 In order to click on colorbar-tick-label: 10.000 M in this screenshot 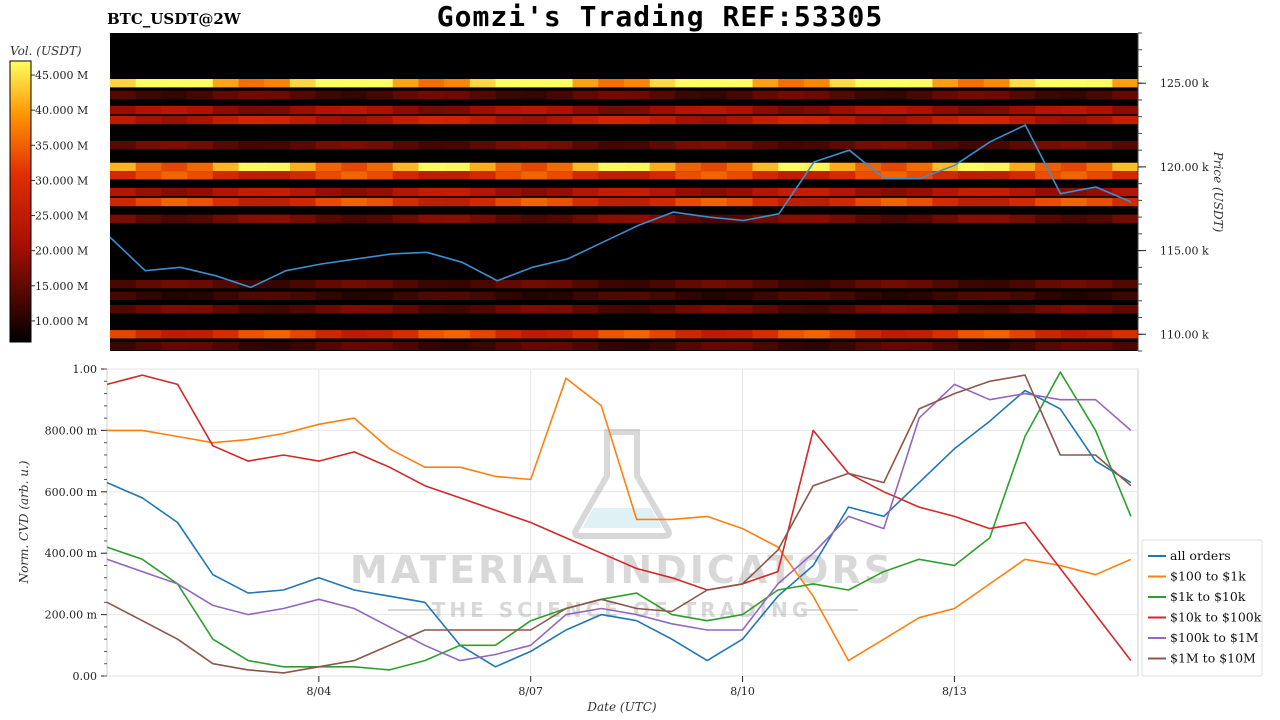, I will do `click(61, 321)`.